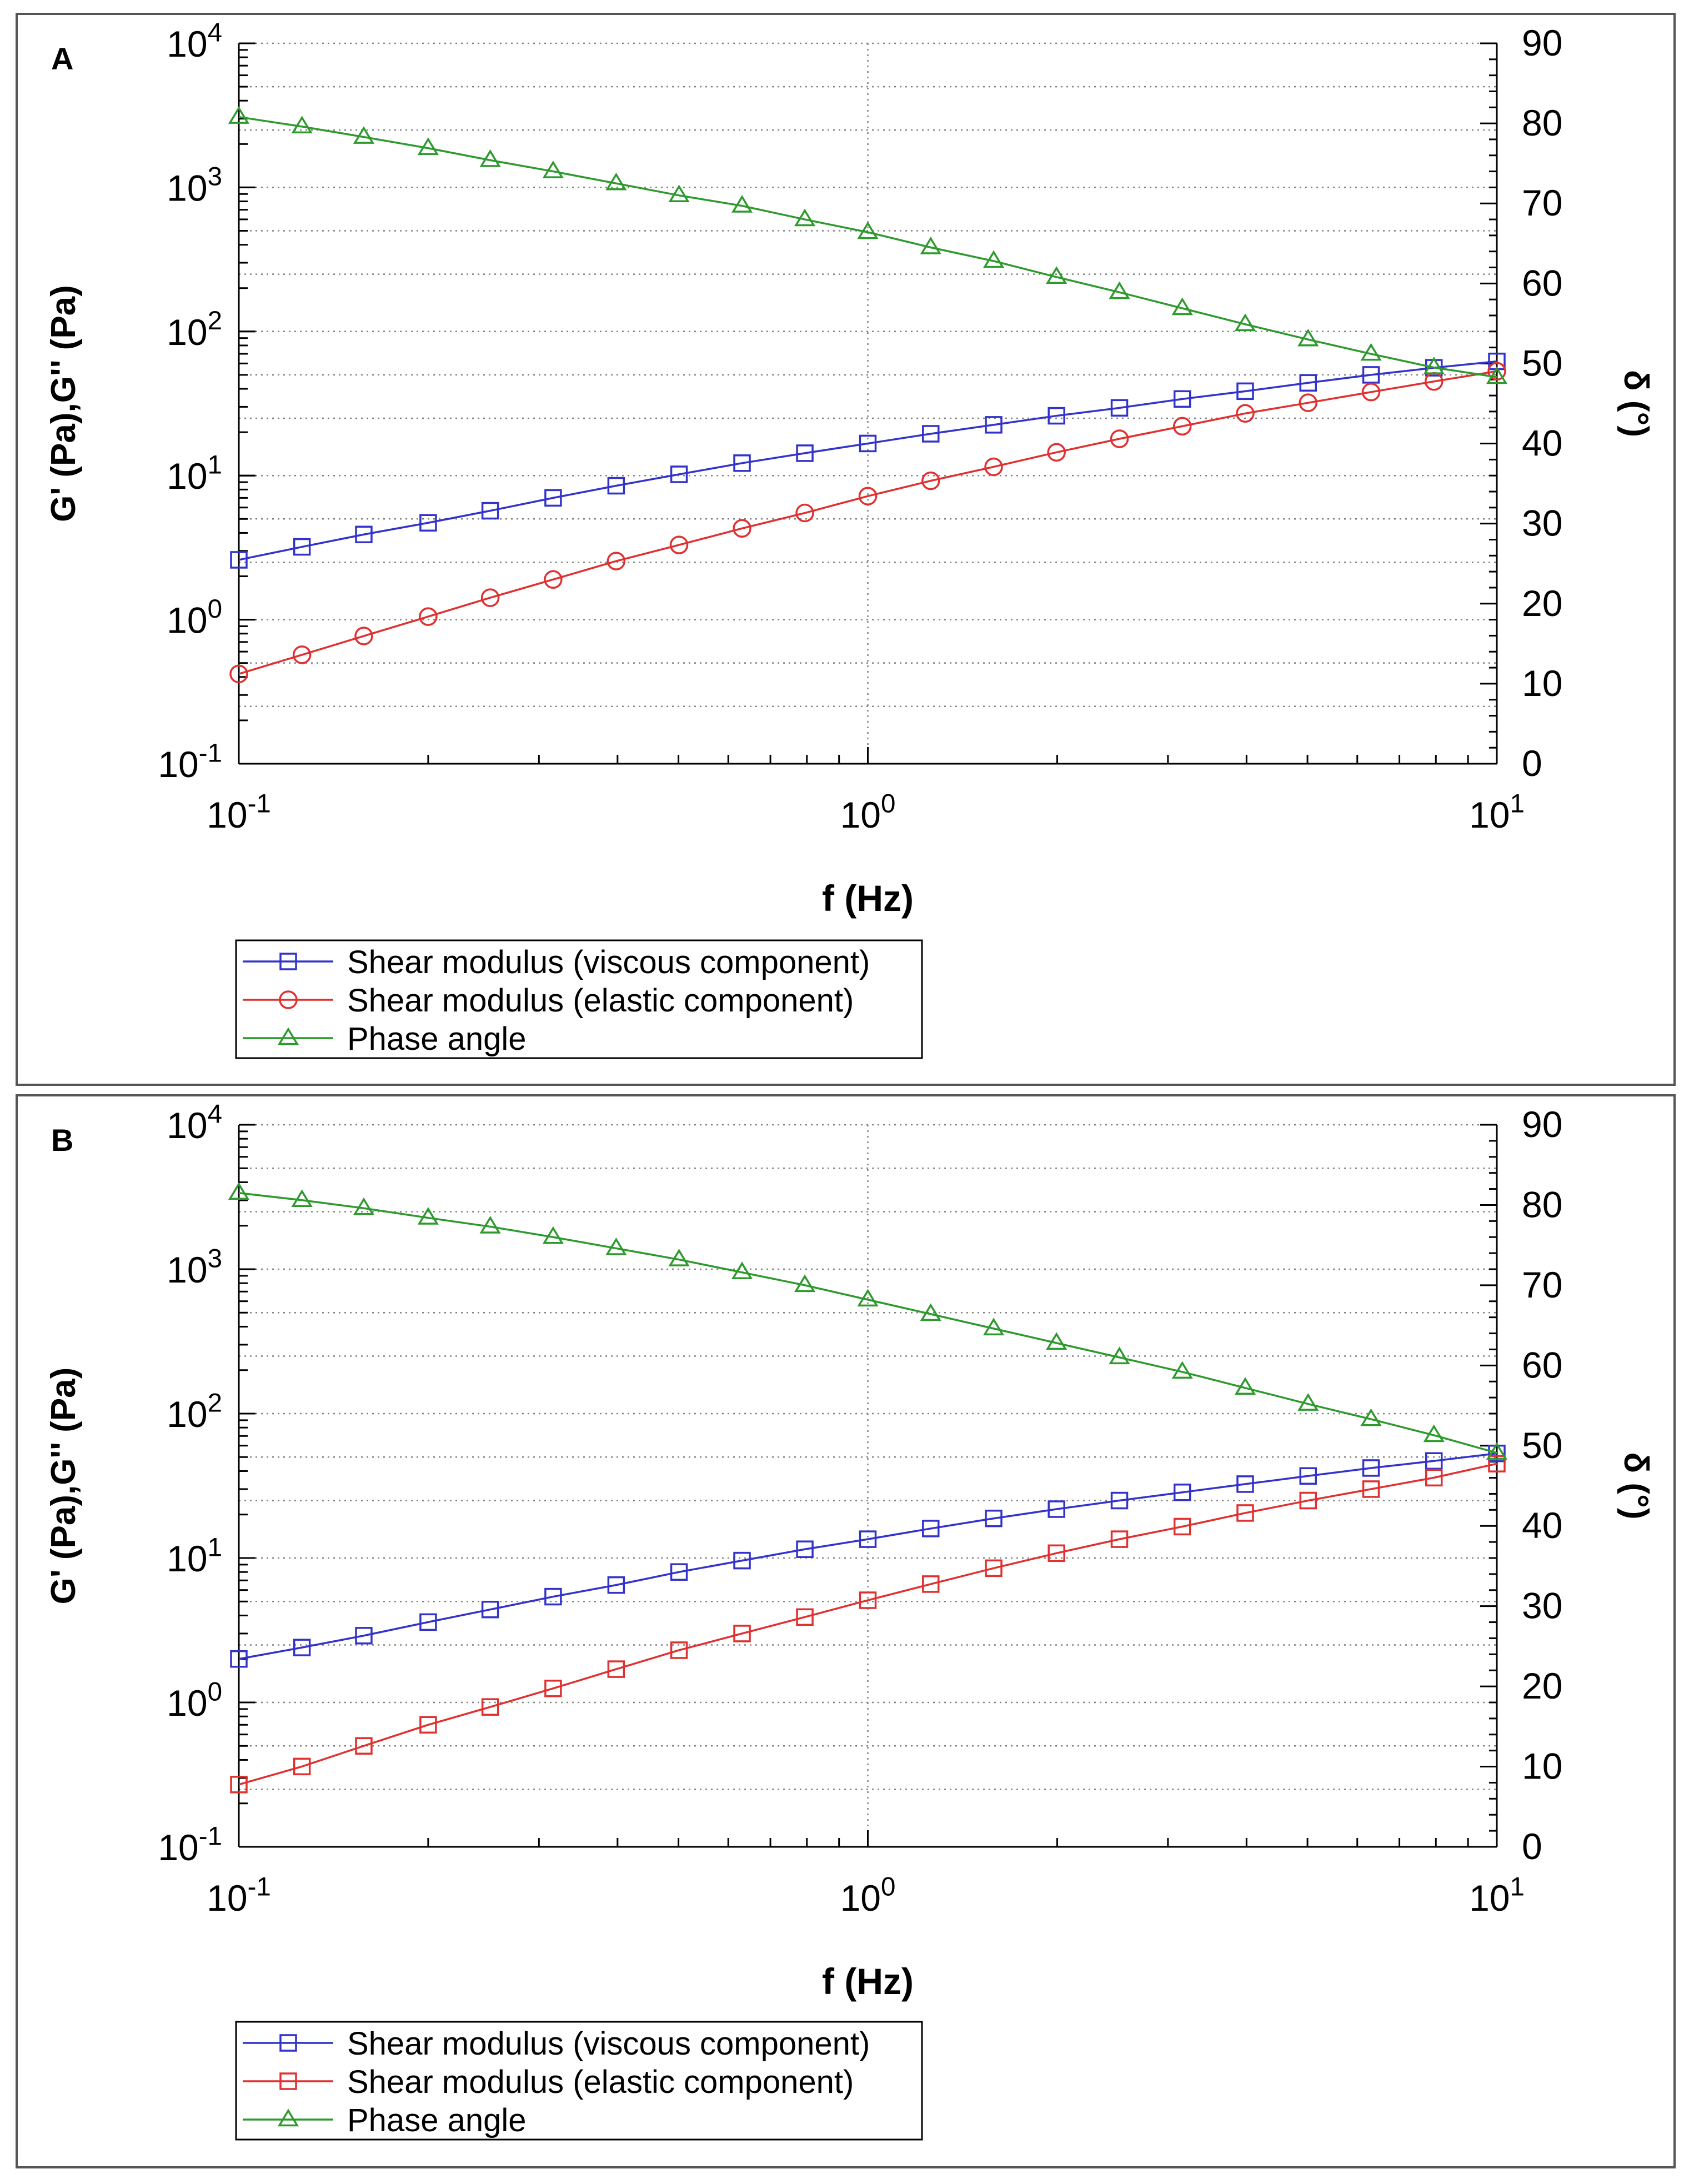  What do you see at coordinates (62, 1140) in the screenshot?
I see `panel-label: B` at bounding box center [62, 1140].